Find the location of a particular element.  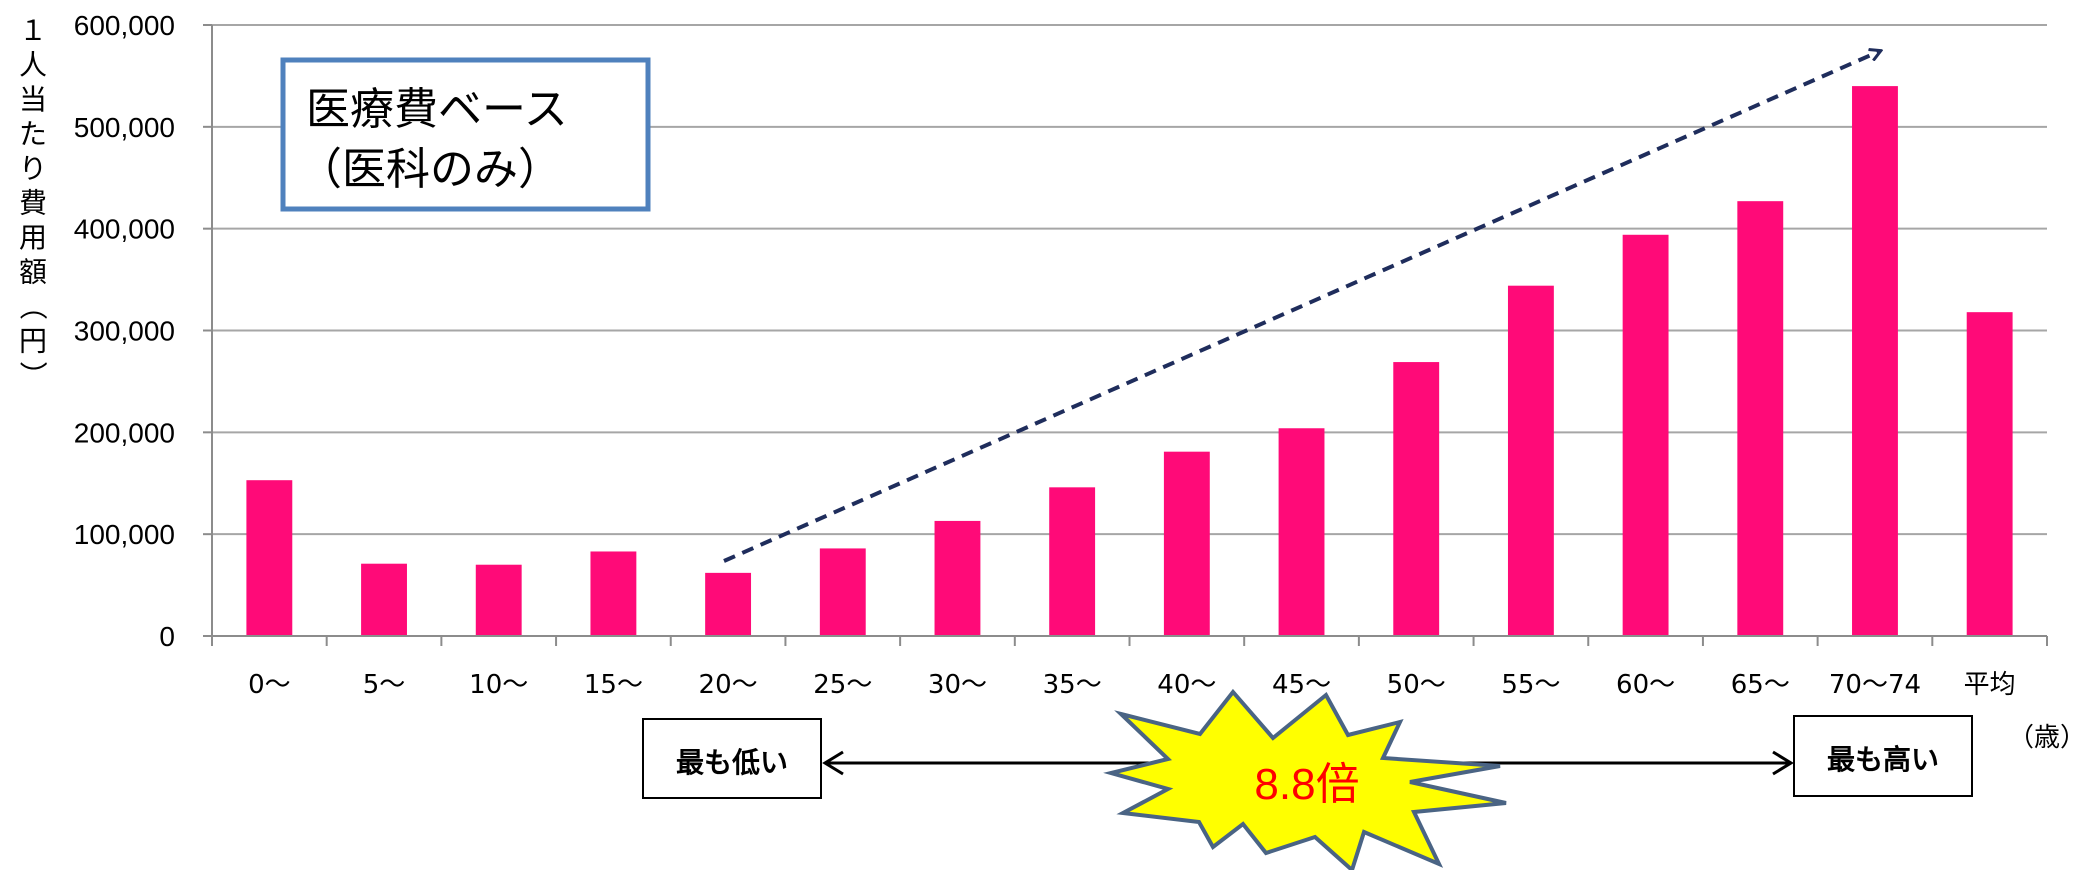

highest-box: 最も高い is located at coordinates (1883, 756).